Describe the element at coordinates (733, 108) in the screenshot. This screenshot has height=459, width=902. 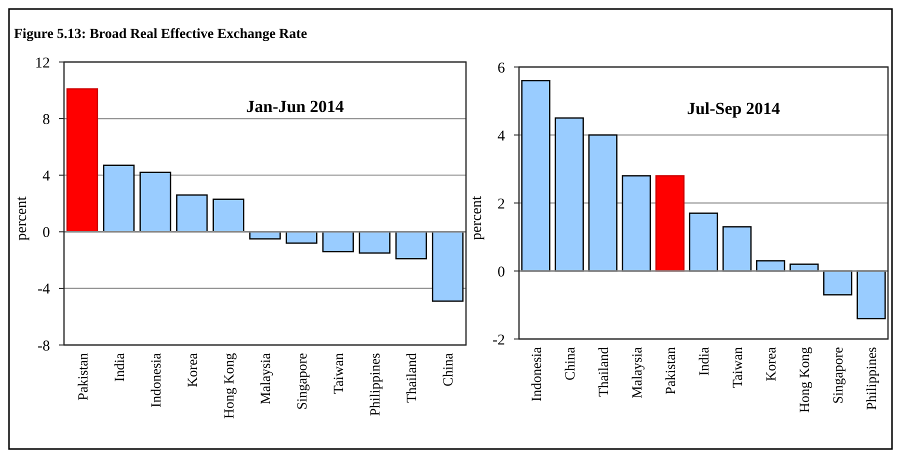
I see `text: Jul-Sep 2014` at that location.